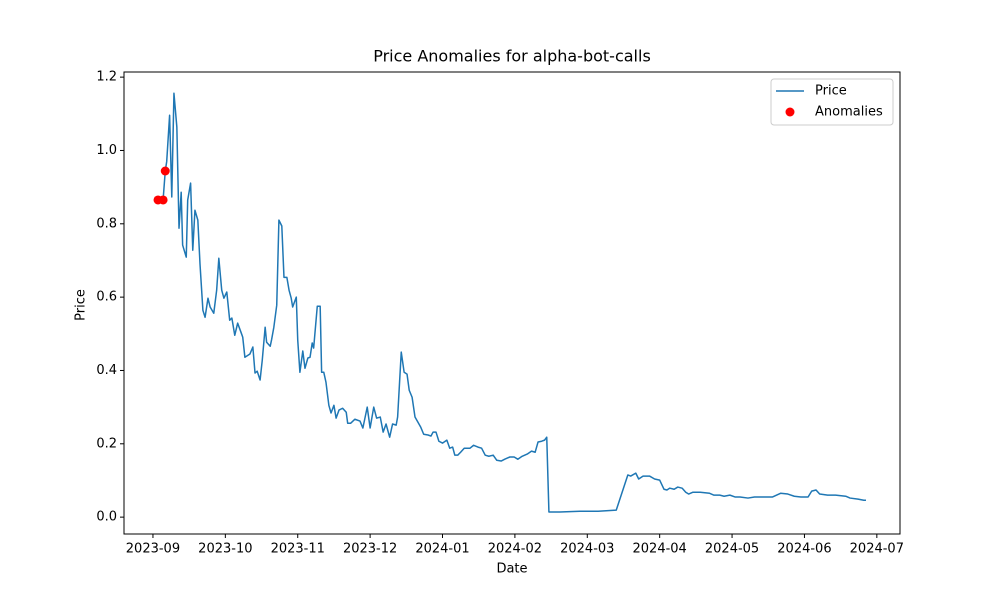 Image resolution: width=1000 pixels, height=600 pixels. What do you see at coordinates (660, 549) in the screenshot?
I see `x-tick-label: 2024-04` at bounding box center [660, 549].